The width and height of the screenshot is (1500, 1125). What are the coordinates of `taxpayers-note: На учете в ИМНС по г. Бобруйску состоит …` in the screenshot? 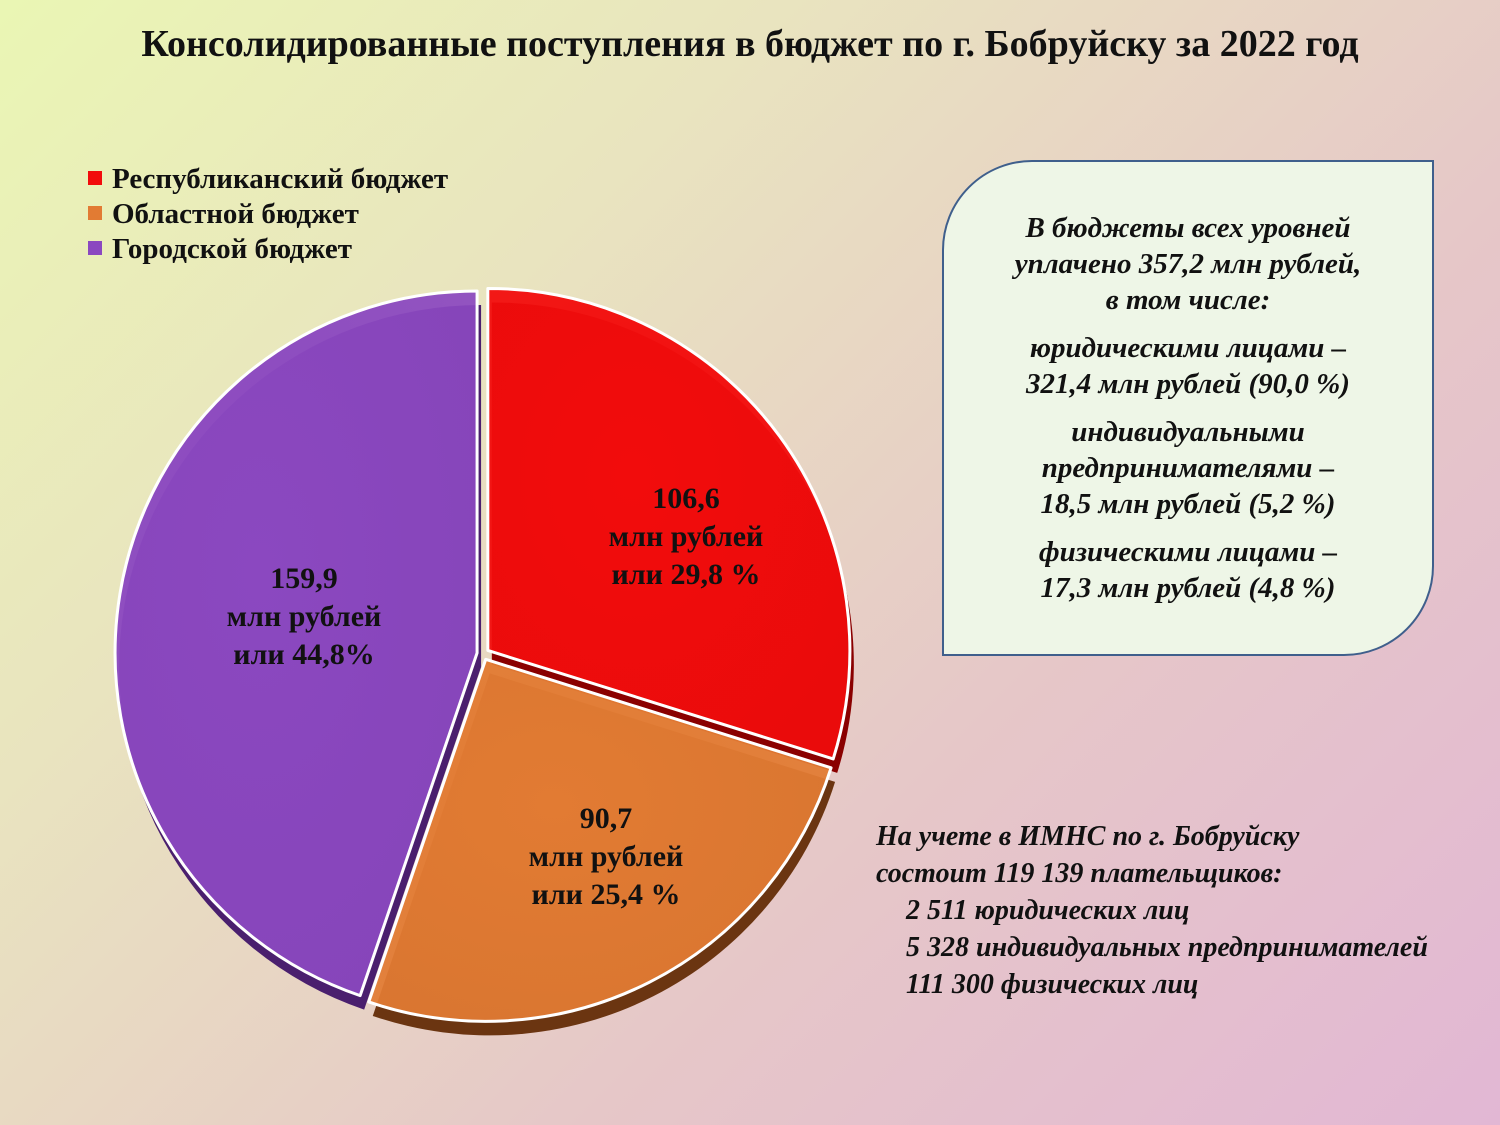 It's located at (1152, 910).